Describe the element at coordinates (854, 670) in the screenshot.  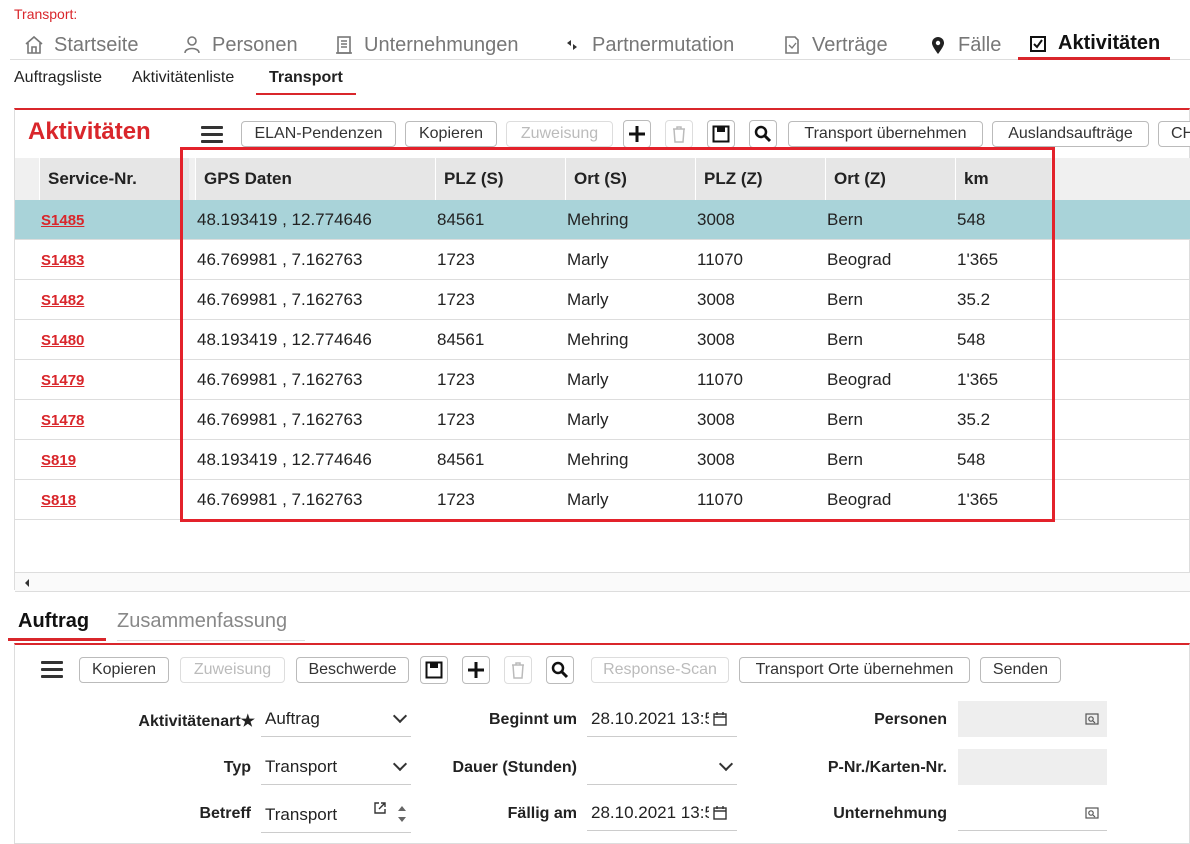
I see `transport-orte-button: Transport Orte übernehmen` at that location.